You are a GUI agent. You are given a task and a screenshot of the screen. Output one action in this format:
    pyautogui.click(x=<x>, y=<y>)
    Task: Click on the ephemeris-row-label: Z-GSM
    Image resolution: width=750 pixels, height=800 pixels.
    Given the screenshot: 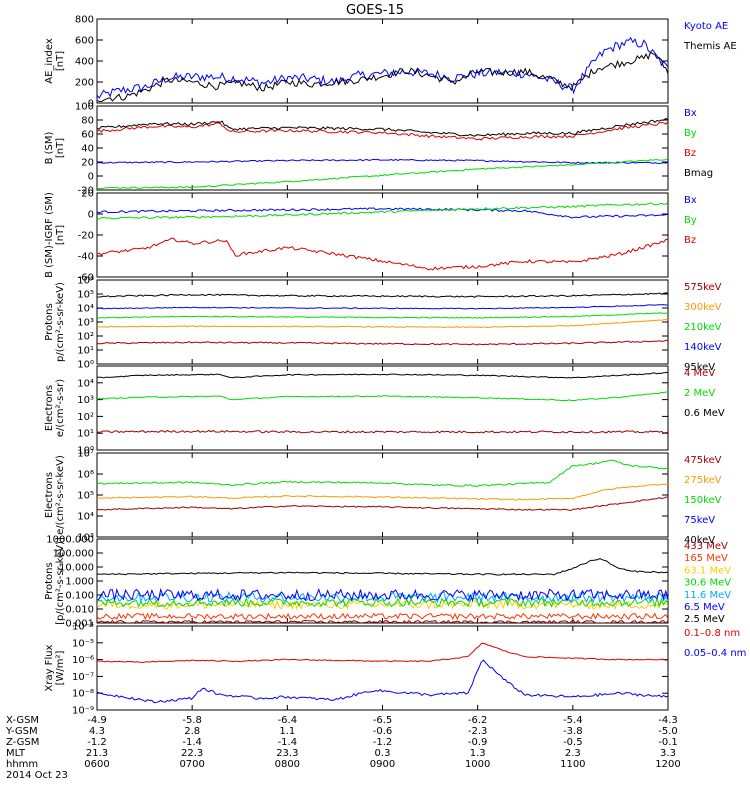 What is the action you would take?
    pyautogui.click(x=22, y=742)
    